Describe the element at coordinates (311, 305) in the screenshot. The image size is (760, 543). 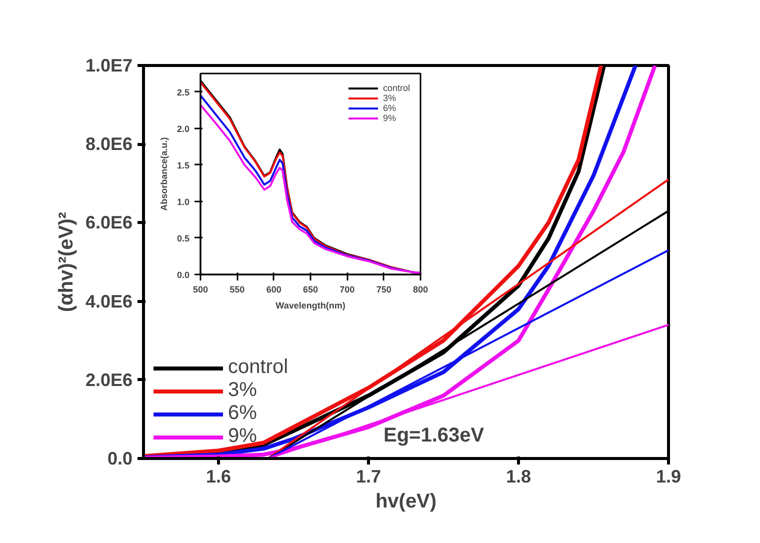
I see `x-axis-title: Wavelength(nm)` at that location.